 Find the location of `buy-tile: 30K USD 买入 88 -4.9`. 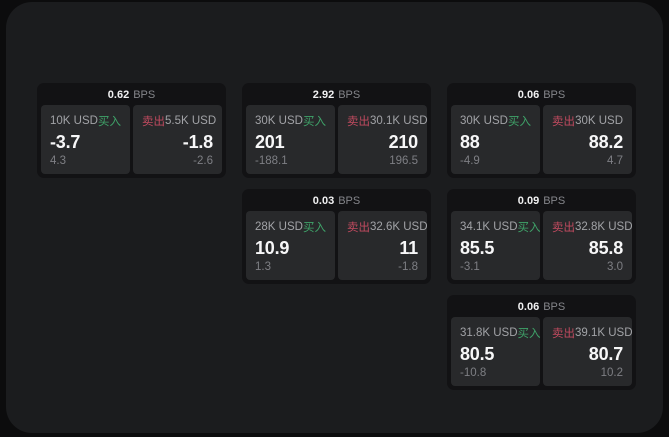

buy-tile: 30K USD 买入 88 -4.9 is located at coordinates (495, 139).